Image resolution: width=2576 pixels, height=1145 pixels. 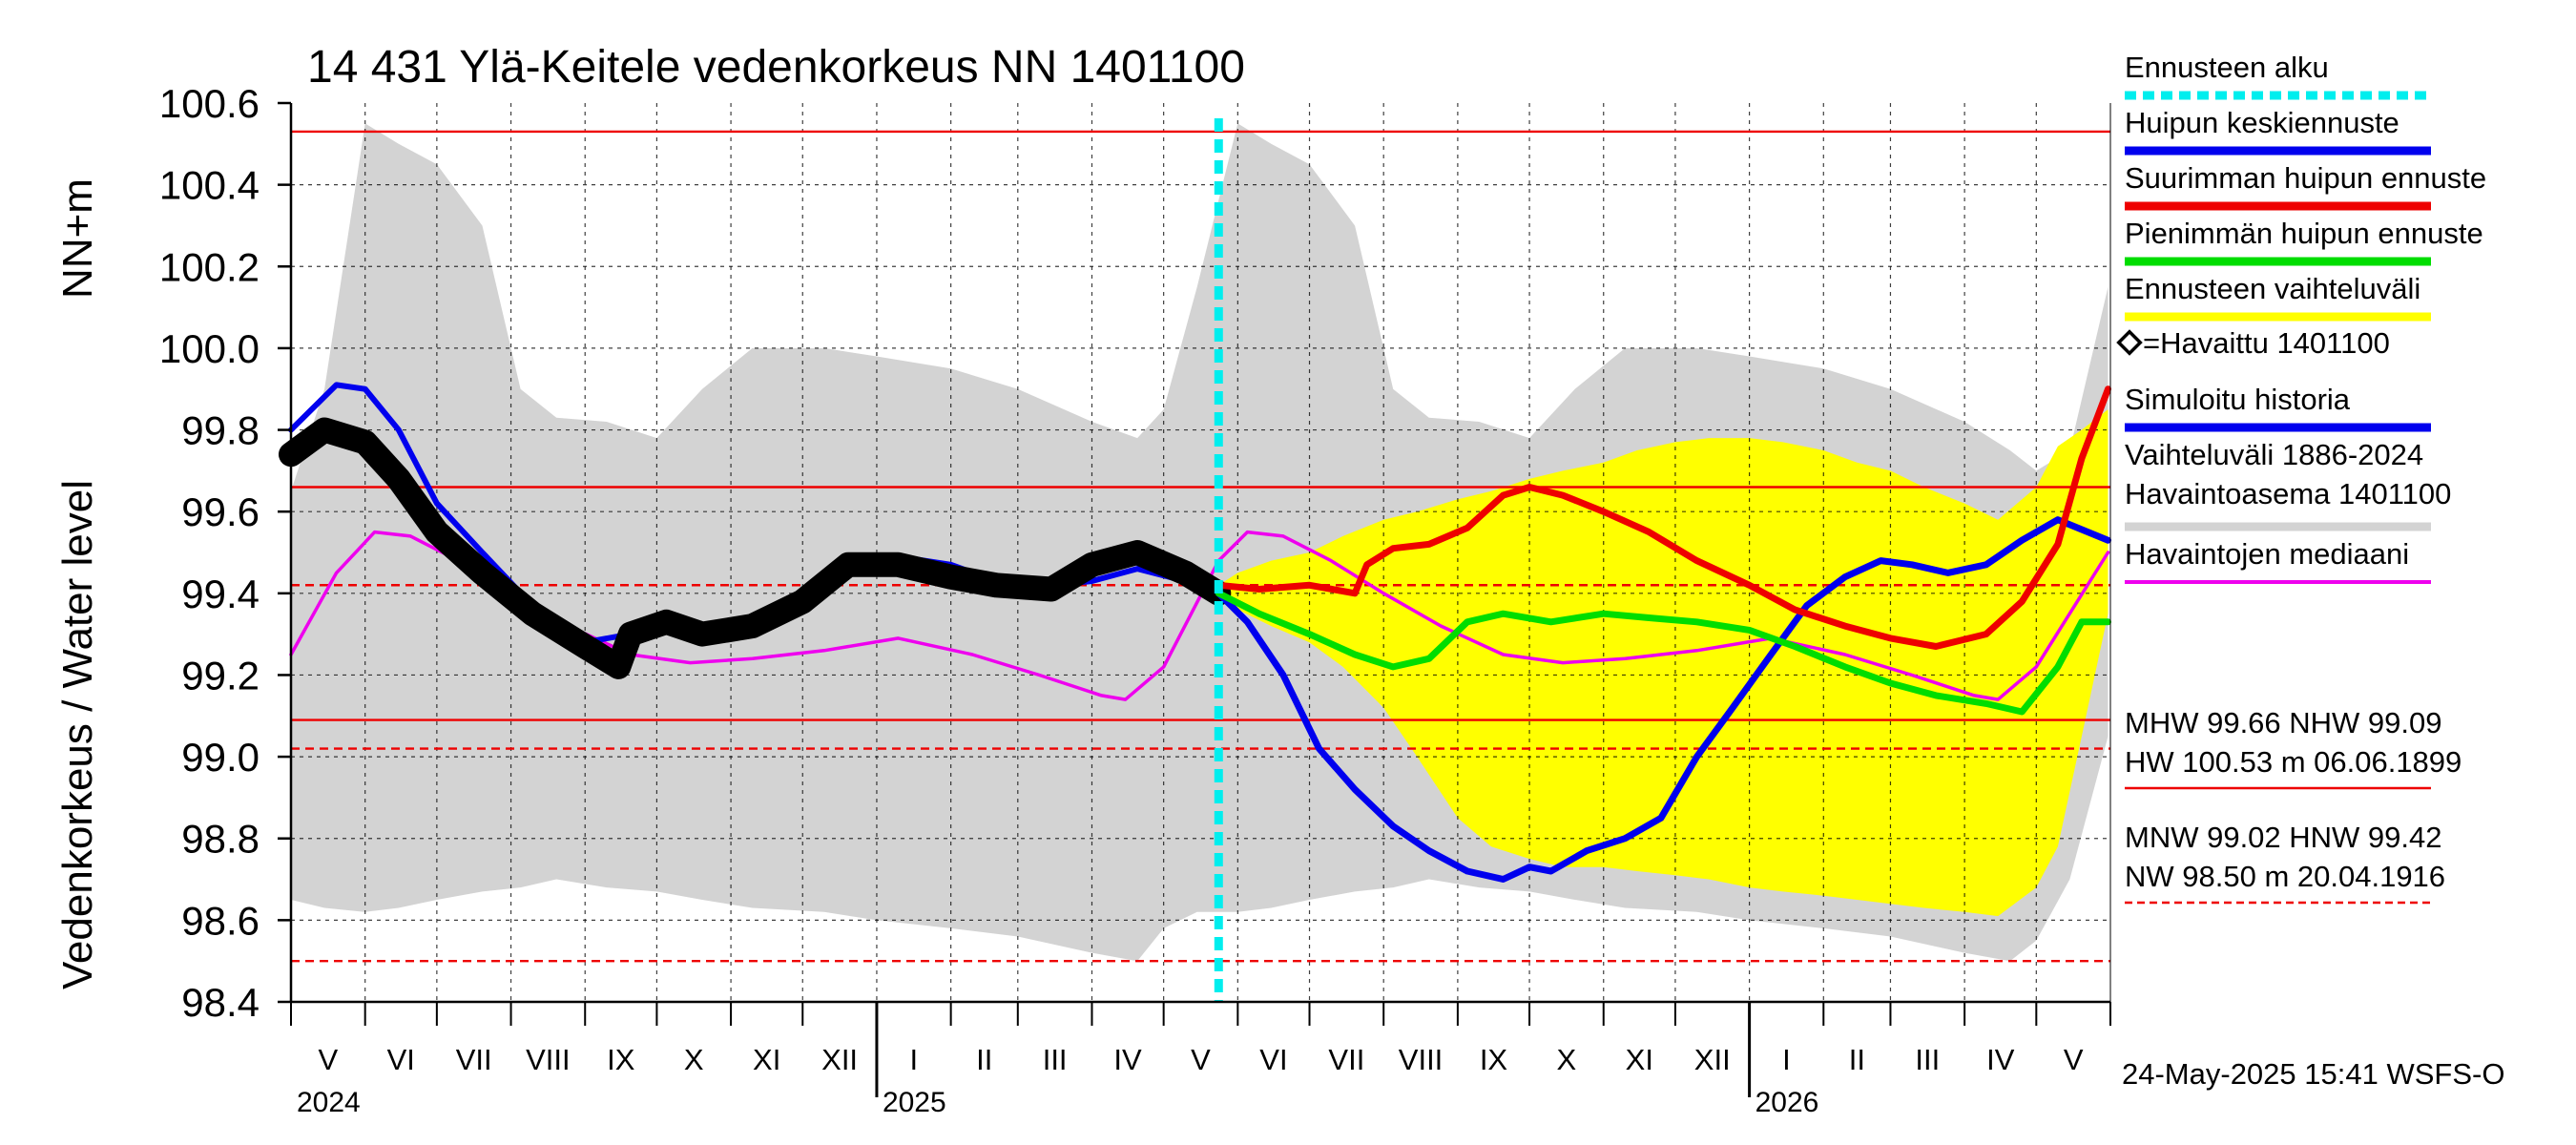 What do you see at coordinates (2227, 67) in the screenshot?
I see `legend-label: Ennusteen alku` at bounding box center [2227, 67].